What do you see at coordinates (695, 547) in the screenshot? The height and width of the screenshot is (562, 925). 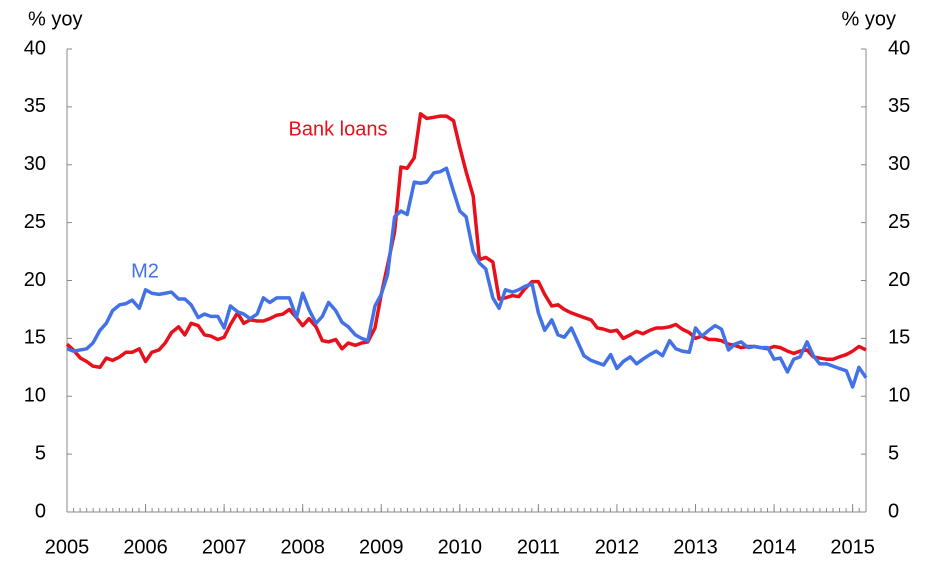 I see `x-tick-label: 2013` at bounding box center [695, 547].